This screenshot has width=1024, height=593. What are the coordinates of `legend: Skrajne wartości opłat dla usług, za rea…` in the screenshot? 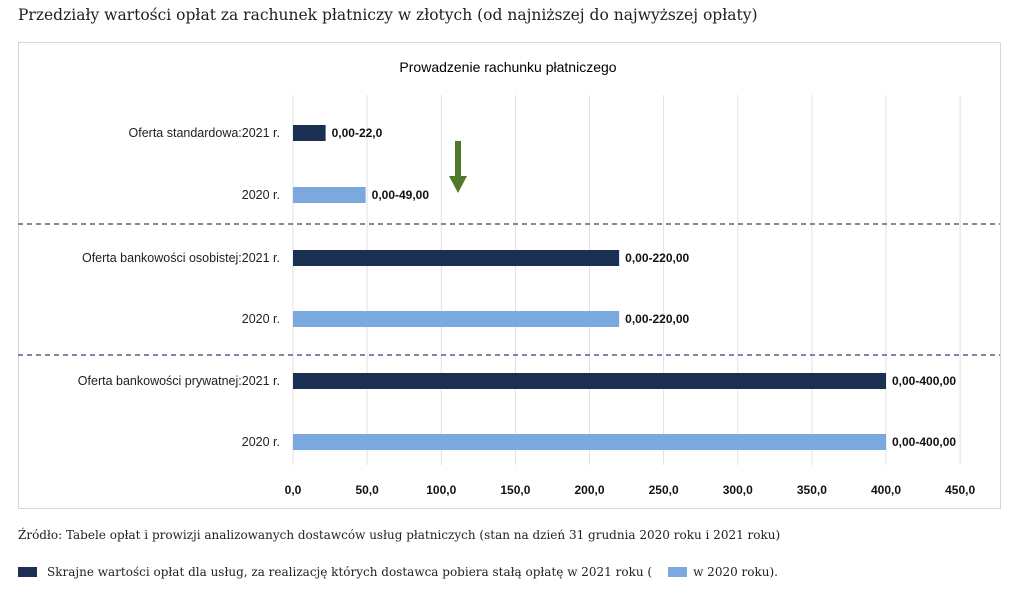 It's located at (398, 572).